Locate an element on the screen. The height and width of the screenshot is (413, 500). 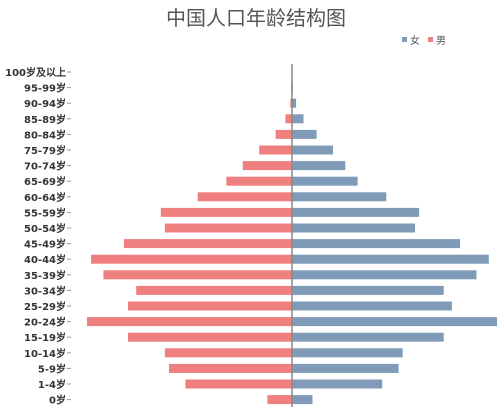
category-label: 100岁及以上 is located at coordinates (35, 72).